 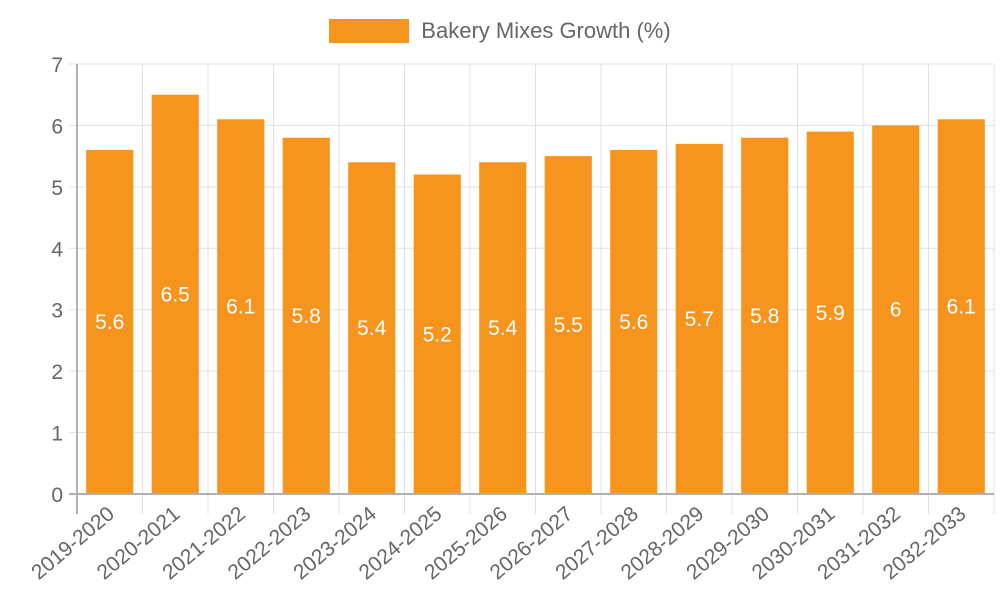 What do you see at coordinates (57, 495) in the screenshot?
I see `y-tick-label: 0` at bounding box center [57, 495].